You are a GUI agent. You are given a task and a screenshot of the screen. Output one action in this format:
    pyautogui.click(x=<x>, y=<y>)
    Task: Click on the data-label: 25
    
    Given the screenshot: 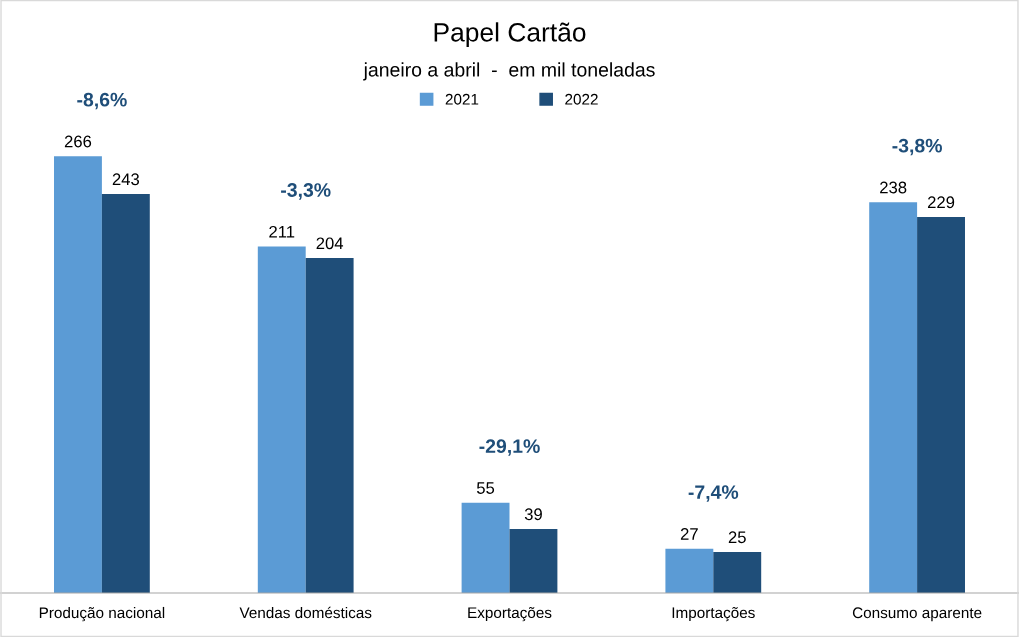 What is the action you would take?
    pyautogui.click(x=737, y=537)
    